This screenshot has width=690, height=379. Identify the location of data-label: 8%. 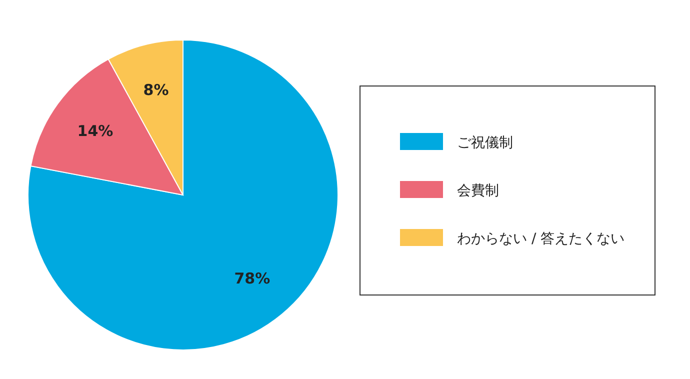
(156, 89).